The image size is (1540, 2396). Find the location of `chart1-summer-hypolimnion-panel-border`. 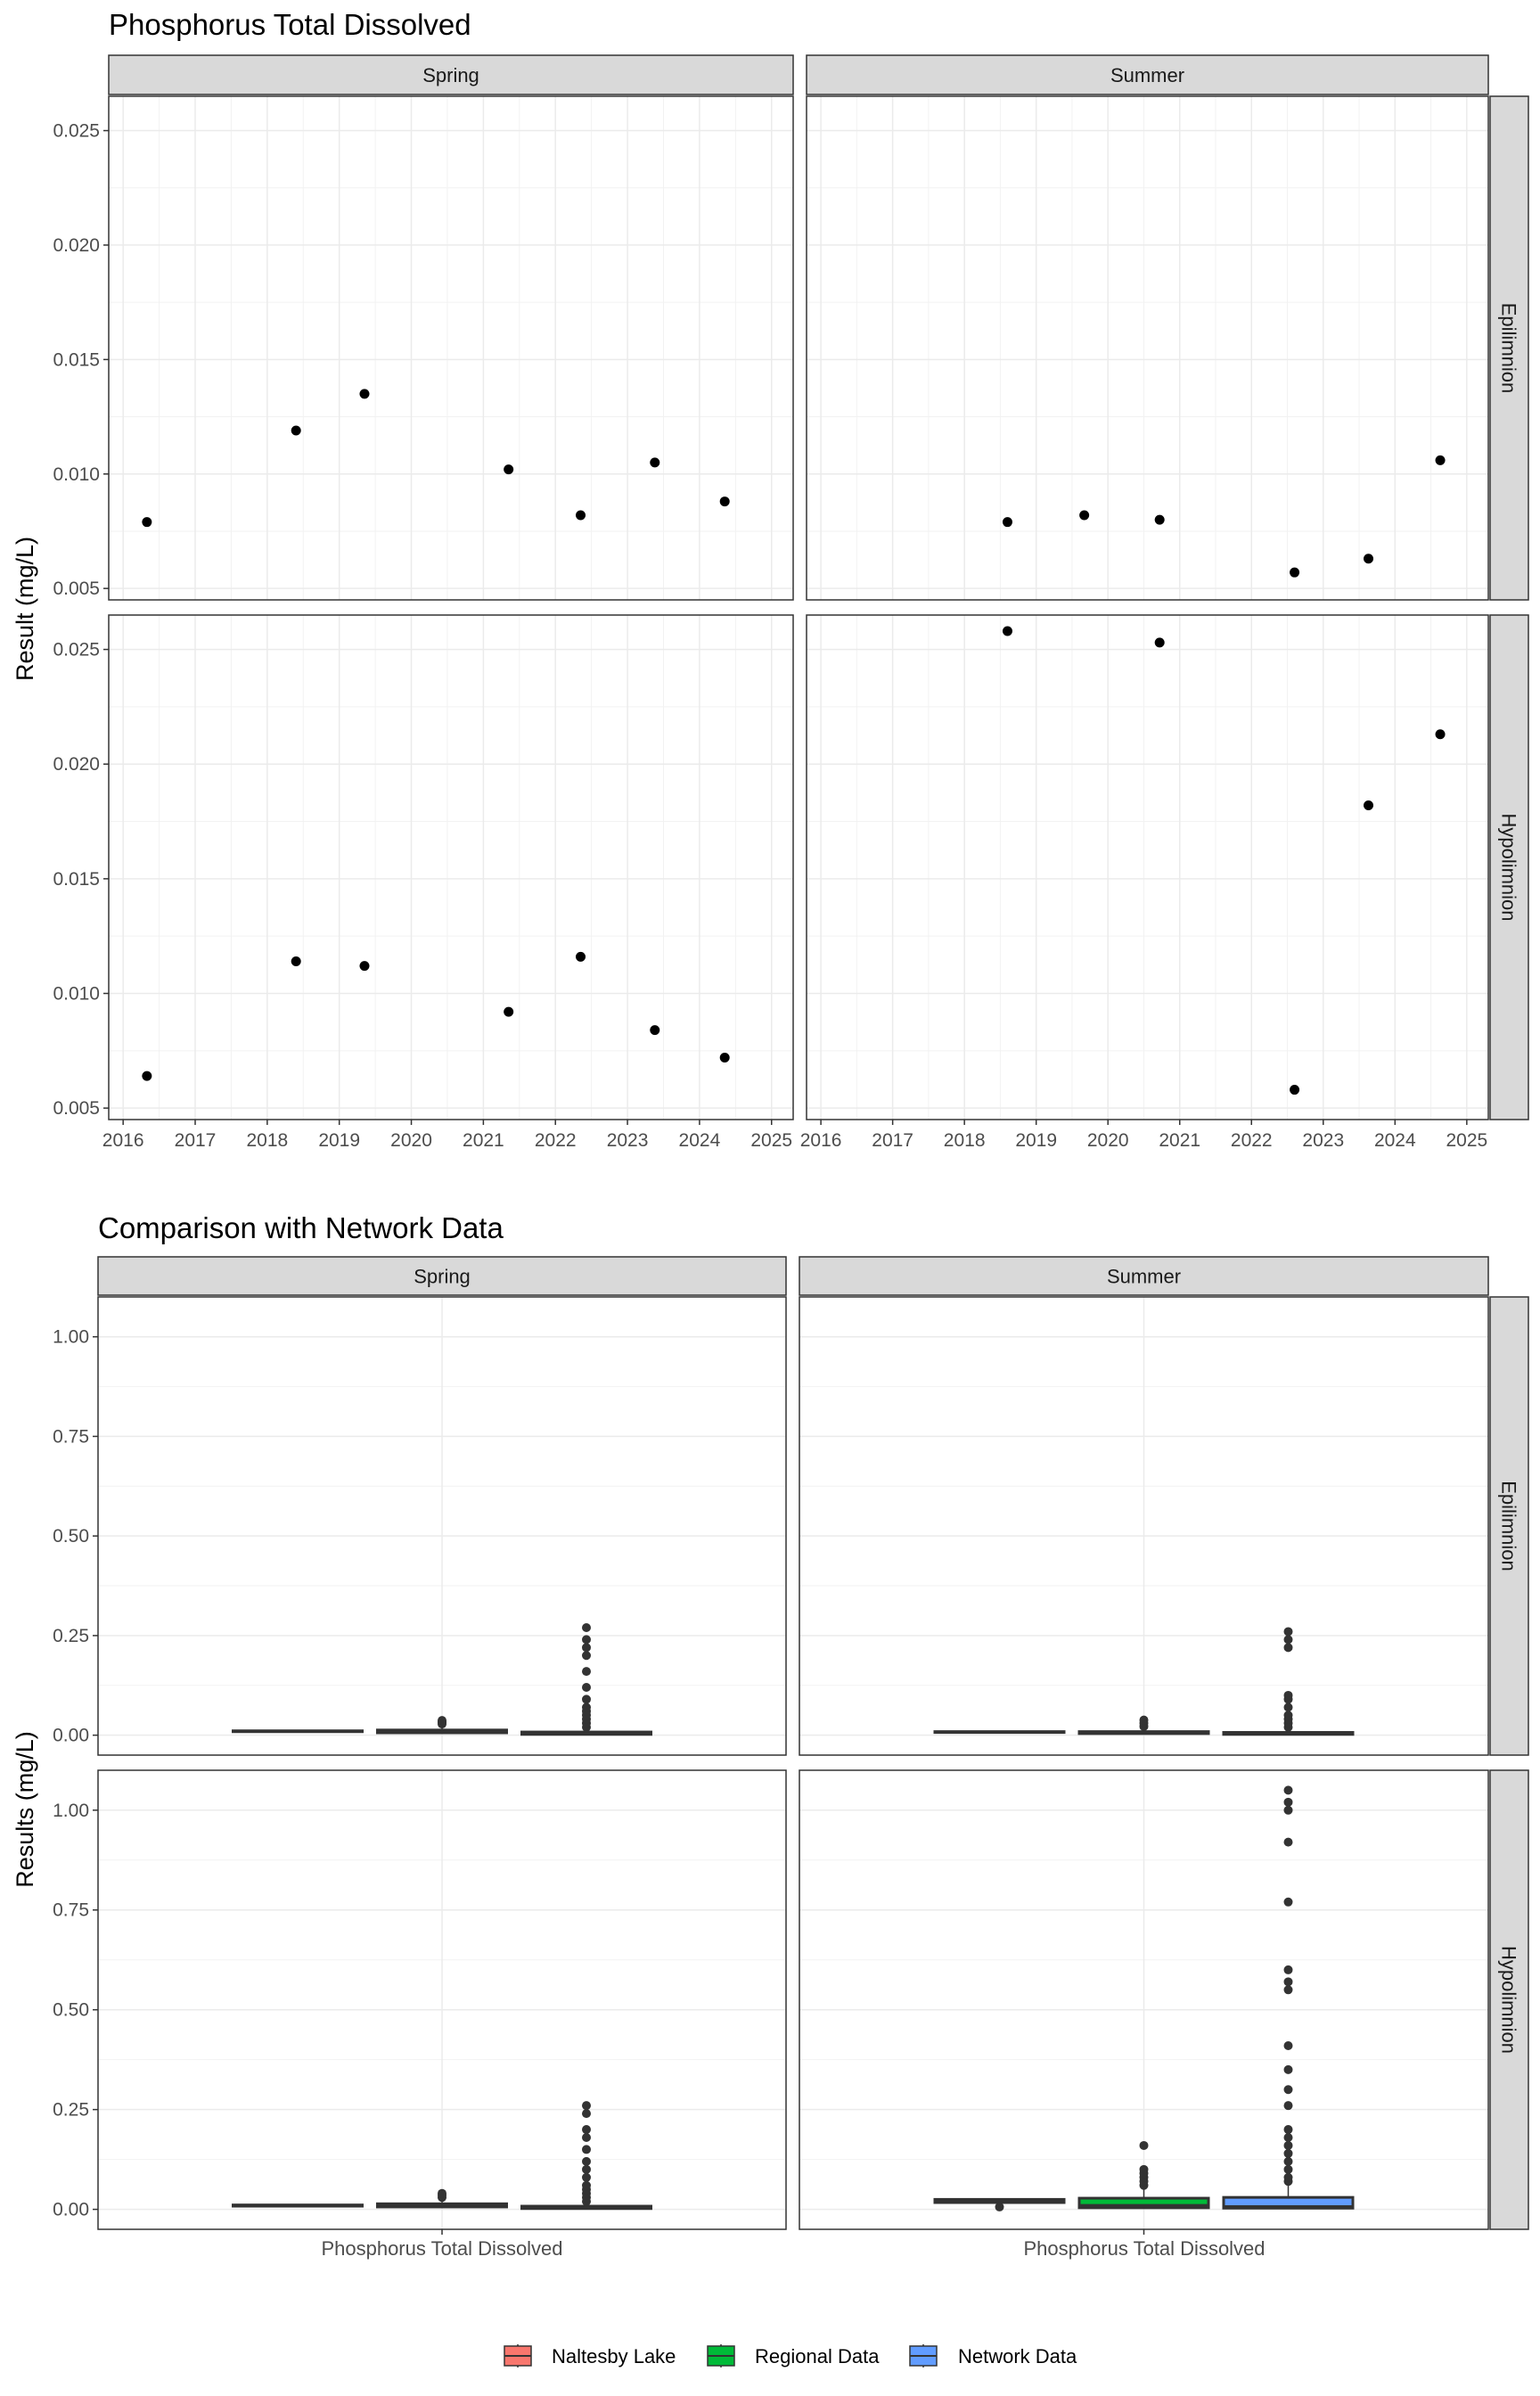

chart1-summer-hypolimnion-panel-border is located at coordinates (1147, 867).